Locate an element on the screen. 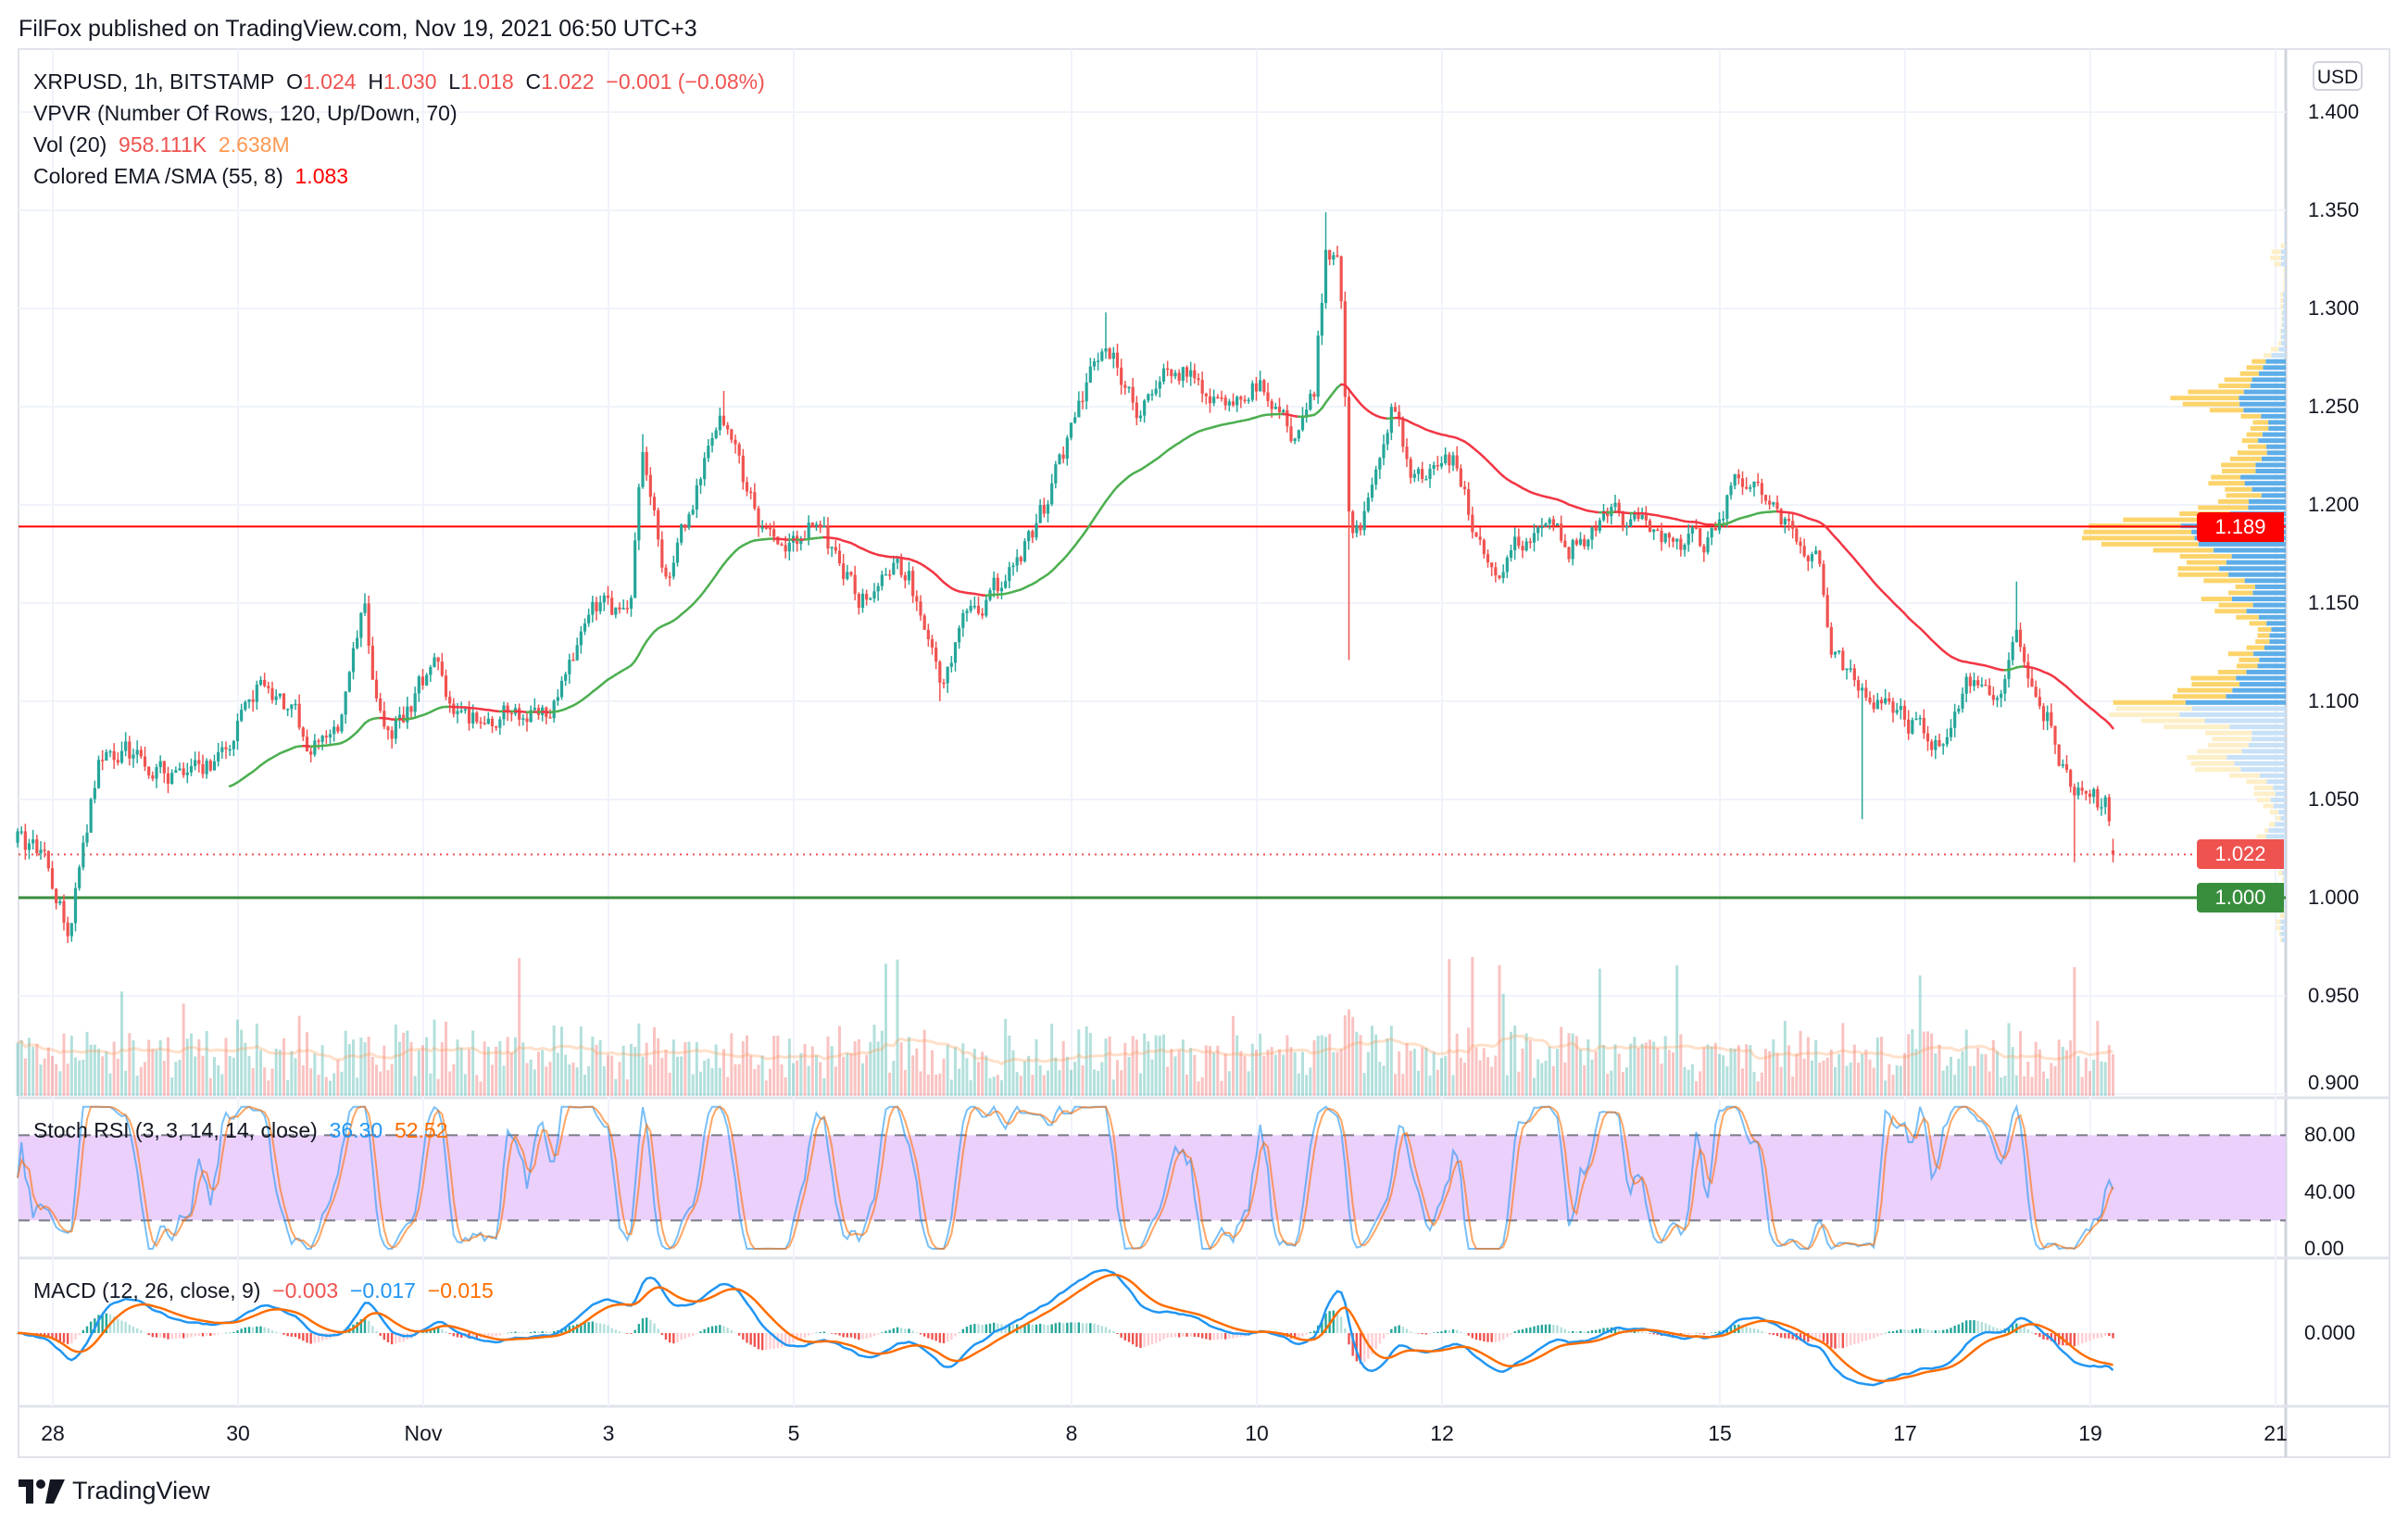 This screenshot has width=2408, height=1523. tradingview-logo: TradingView is located at coordinates (114, 1491).